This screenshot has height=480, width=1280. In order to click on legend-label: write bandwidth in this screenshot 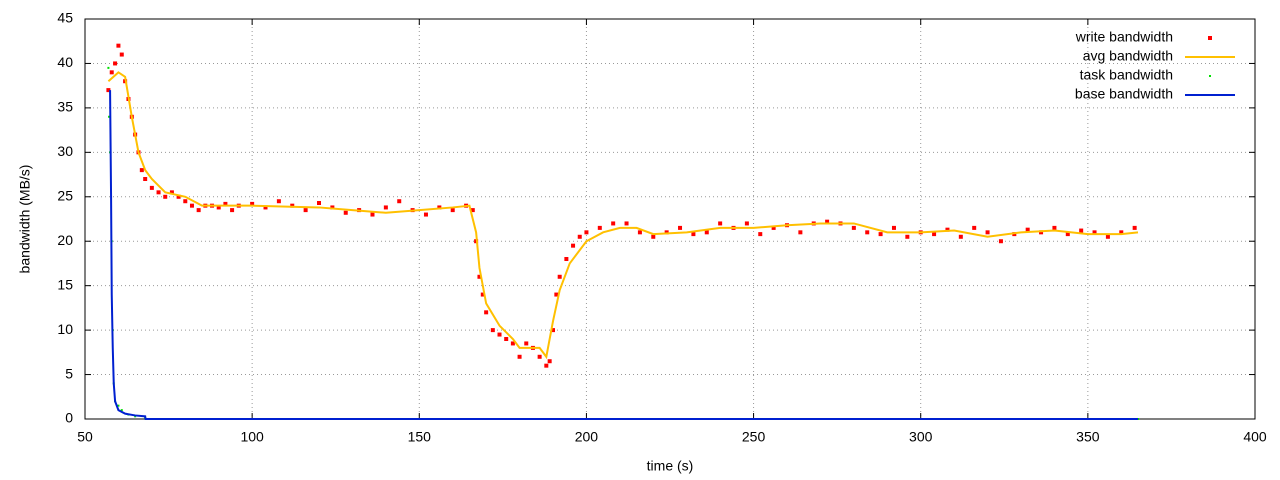, I will do `click(1124, 37)`.